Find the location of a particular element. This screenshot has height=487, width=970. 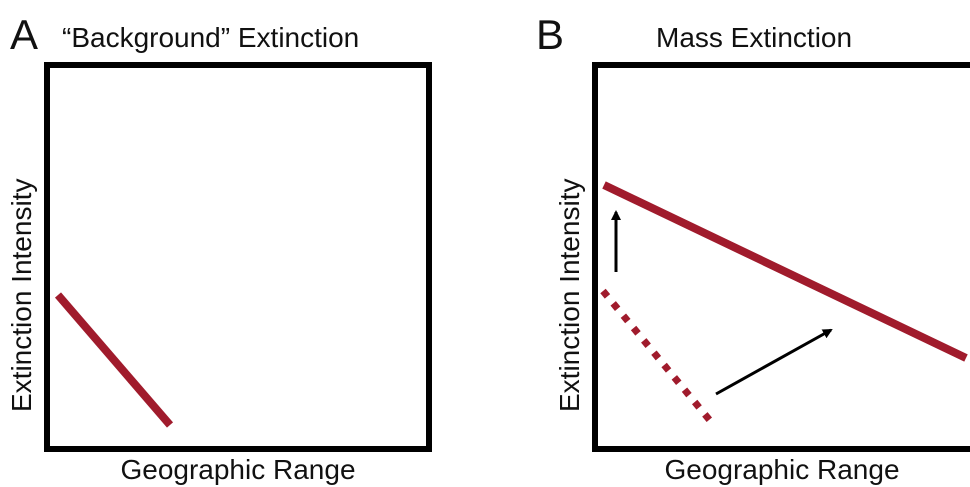

panel-b-x-axis-label: Geographic Range is located at coordinates (782, 469).